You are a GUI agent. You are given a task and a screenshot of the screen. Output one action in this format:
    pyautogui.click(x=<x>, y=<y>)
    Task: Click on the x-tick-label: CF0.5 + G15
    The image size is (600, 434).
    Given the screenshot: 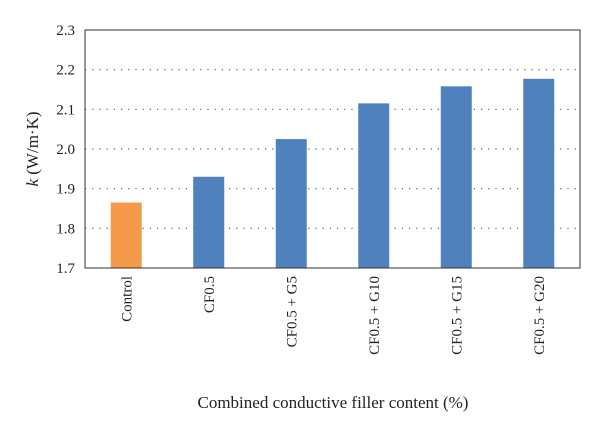 What is the action you would take?
    pyautogui.click(x=457, y=315)
    